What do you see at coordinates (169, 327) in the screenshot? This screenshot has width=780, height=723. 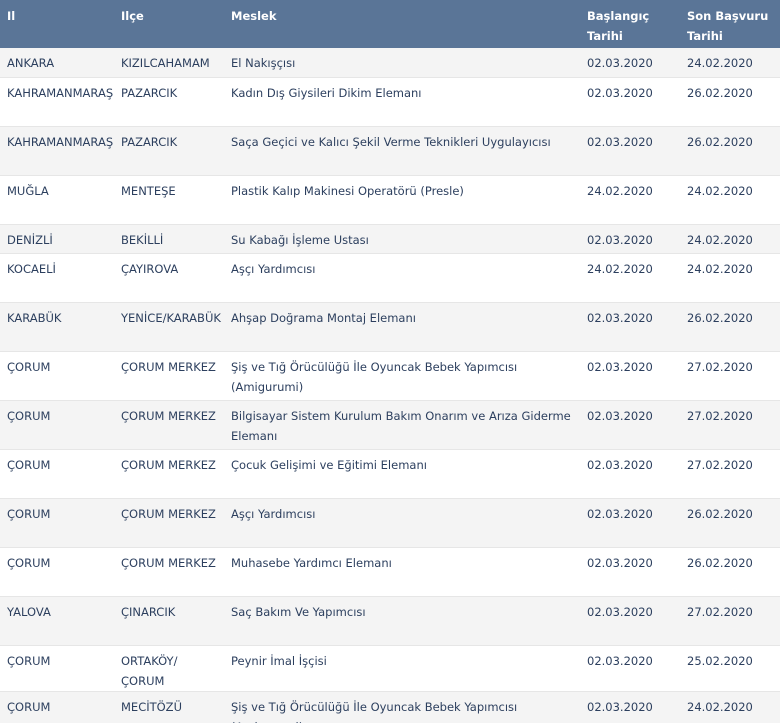 I see `cell-ilce: YENİCE/KARABÜK` at bounding box center [169, 327].